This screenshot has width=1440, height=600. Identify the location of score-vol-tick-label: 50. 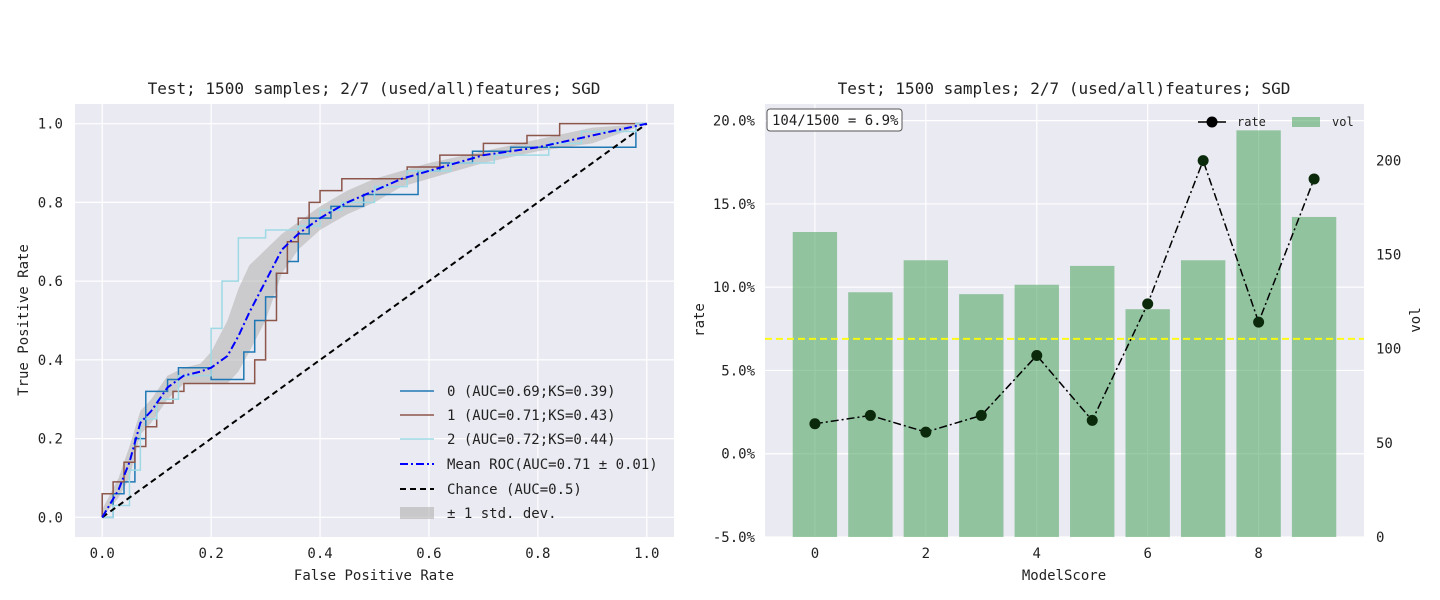
(1384, 444).